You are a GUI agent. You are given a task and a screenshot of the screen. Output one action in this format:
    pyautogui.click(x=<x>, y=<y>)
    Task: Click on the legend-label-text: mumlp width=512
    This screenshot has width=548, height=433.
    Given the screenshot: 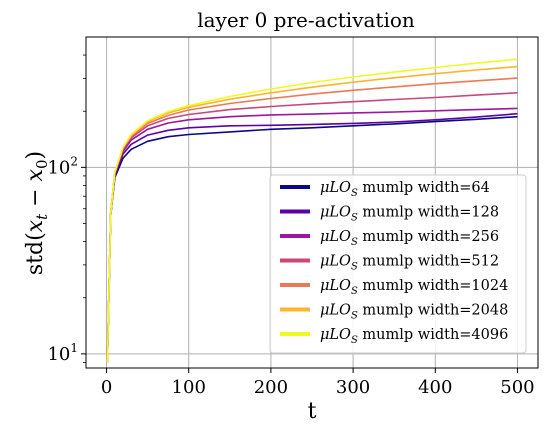 What is the action you would take?
    pyautogui.click(x=428, y=262)
    